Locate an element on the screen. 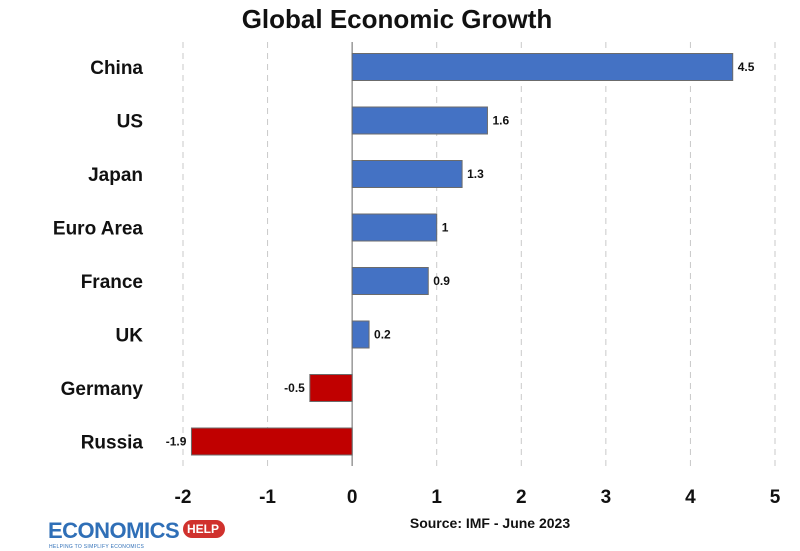 This screenshot has width=800, height=551. data-label: 4.5 is located at coordinates (746, 67).